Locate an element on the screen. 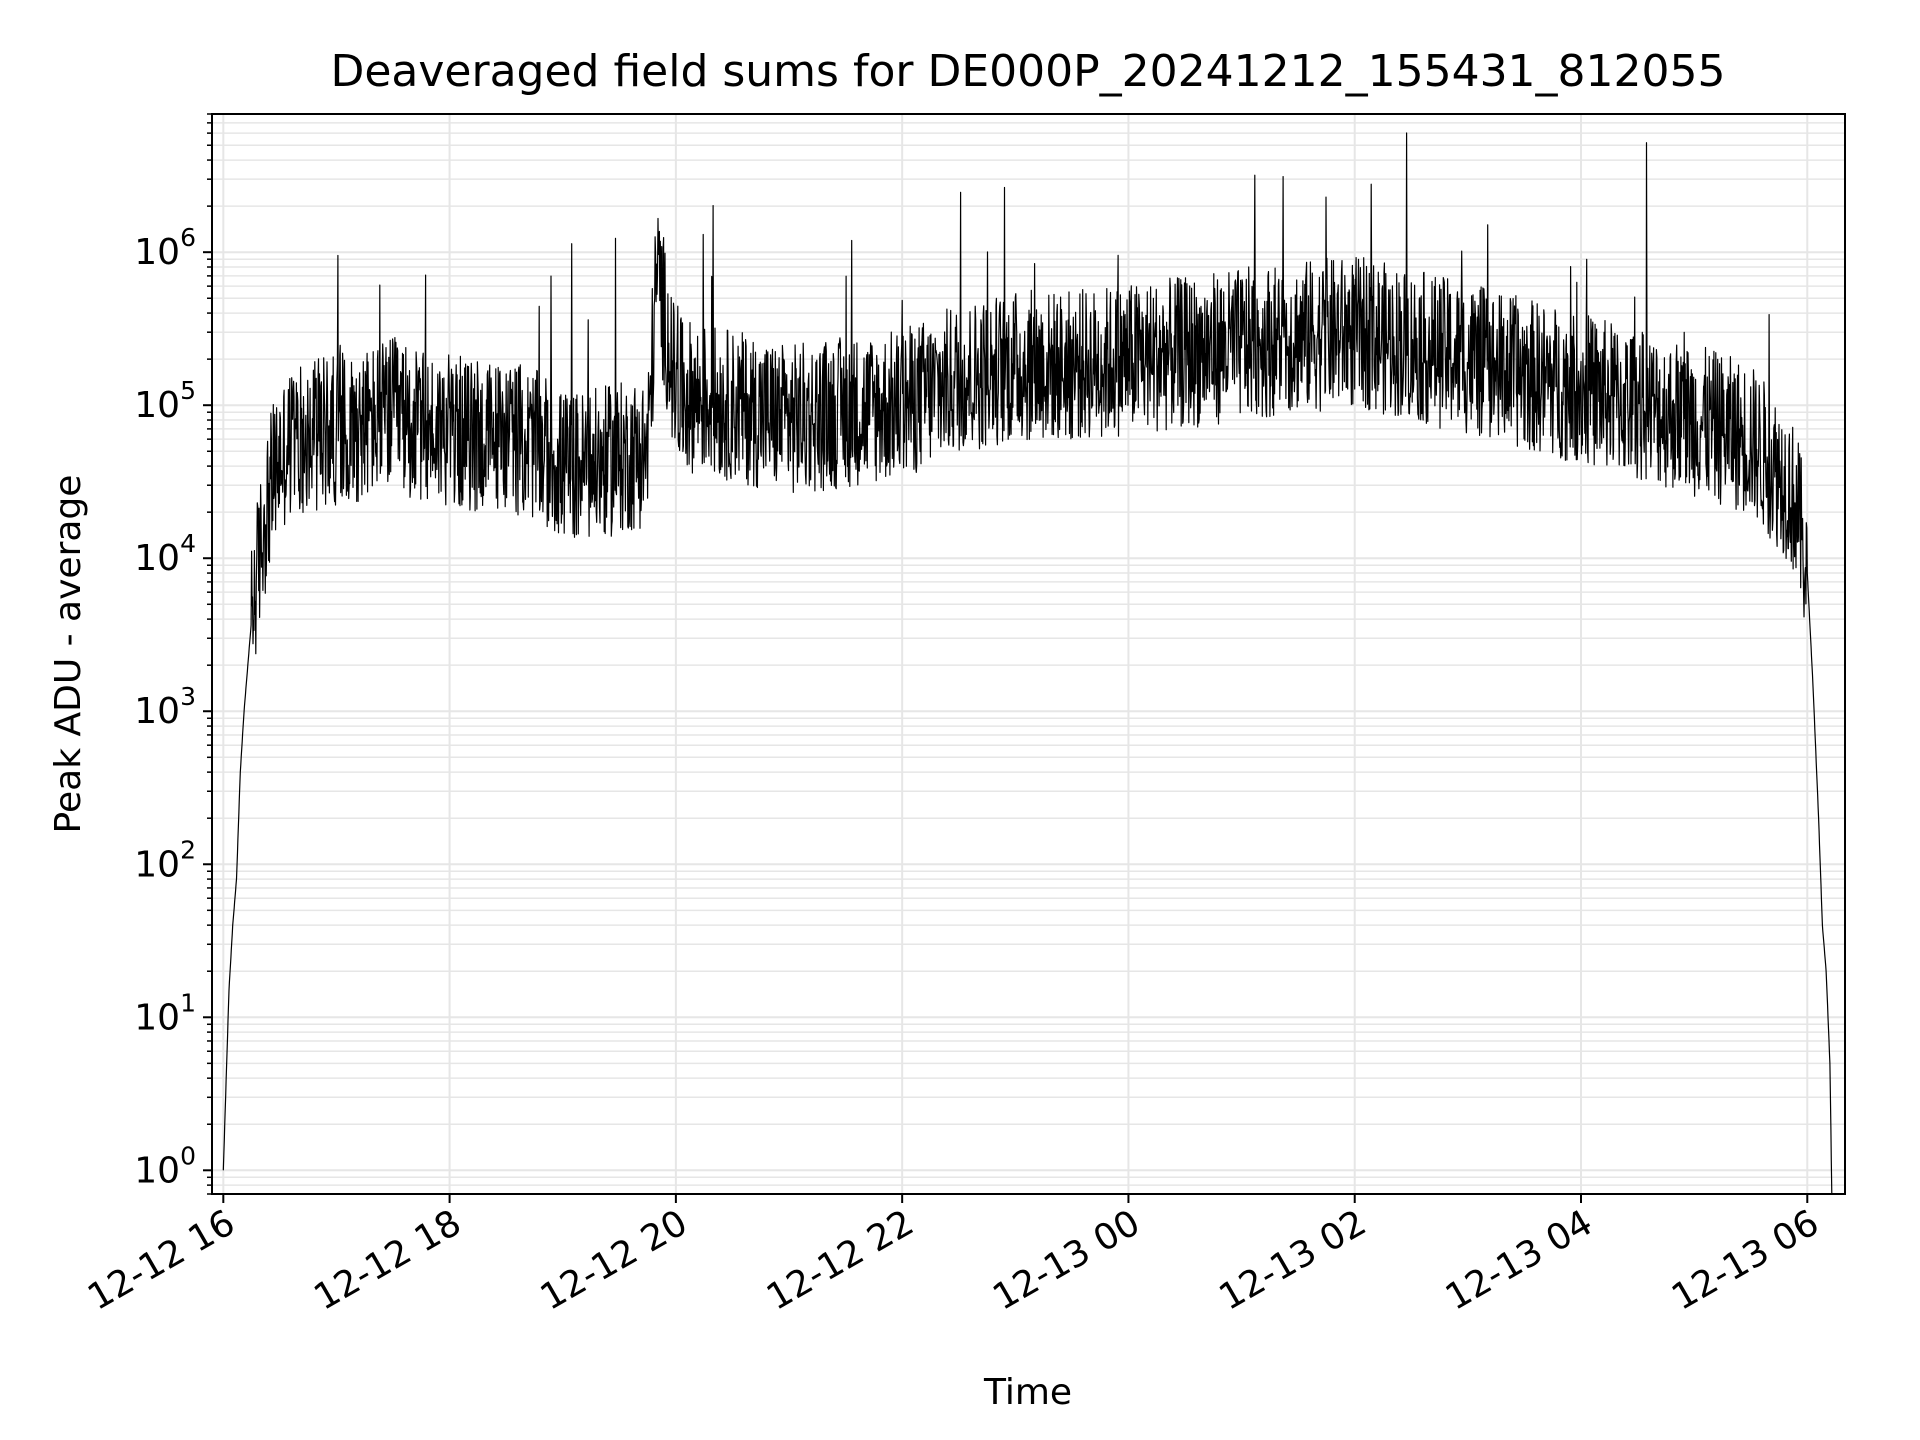 This screenshot has width=1920, height=1440. x-tick-label: 12-12 16 is located at coordinates (161, 1260).